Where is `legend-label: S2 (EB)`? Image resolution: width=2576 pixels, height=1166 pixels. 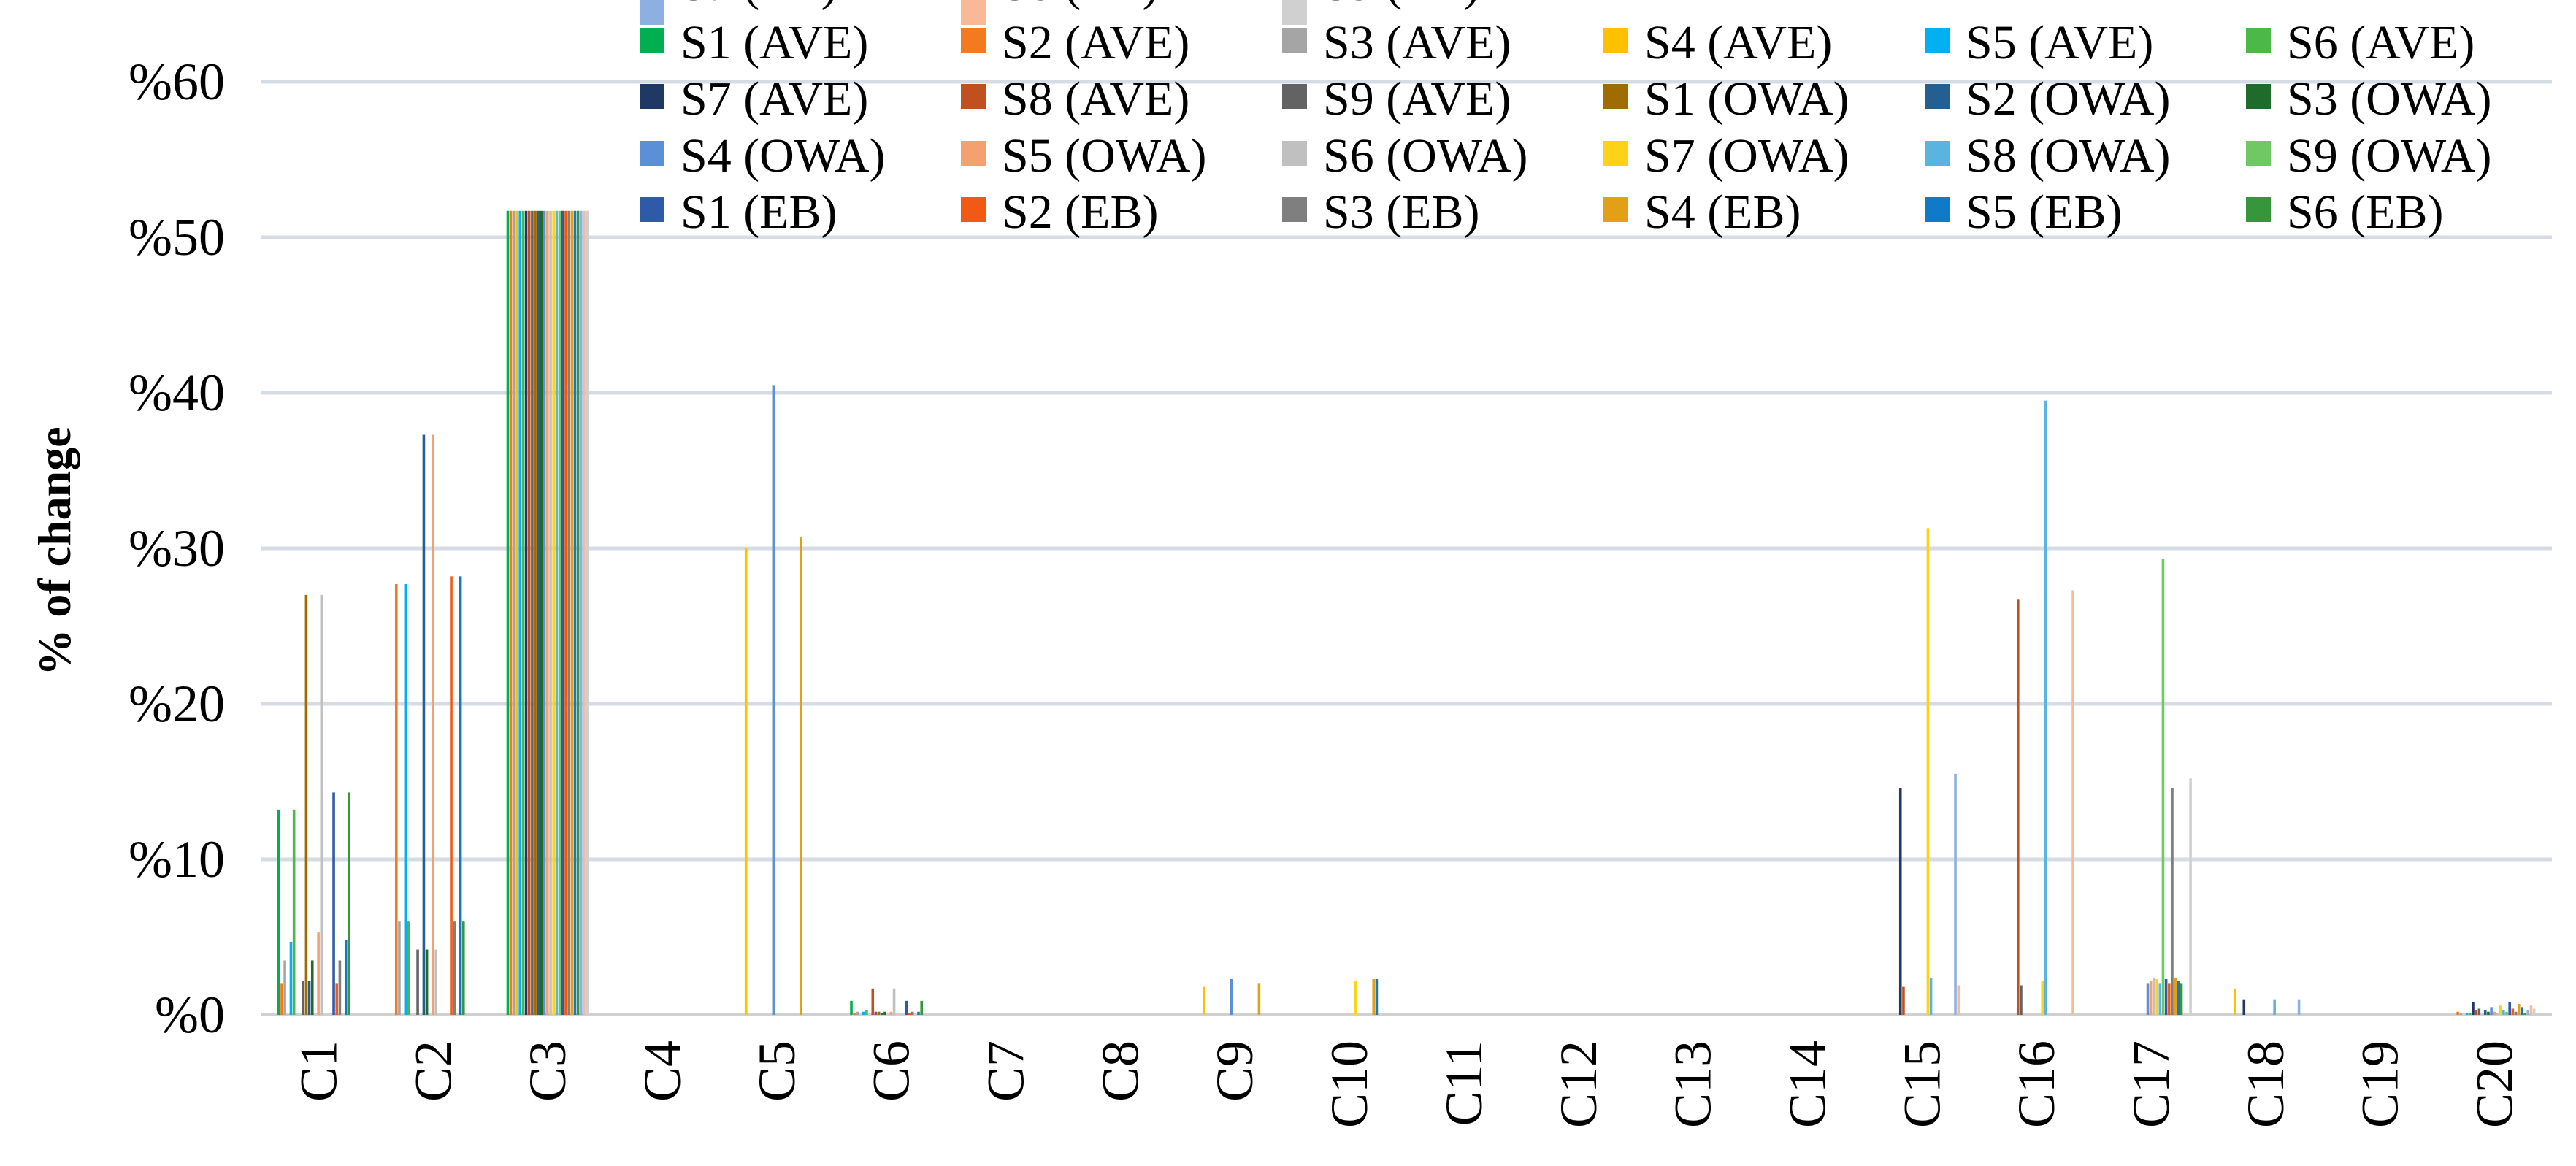 legend-label: S2 (EB) is located at coordinates (1080, 212).